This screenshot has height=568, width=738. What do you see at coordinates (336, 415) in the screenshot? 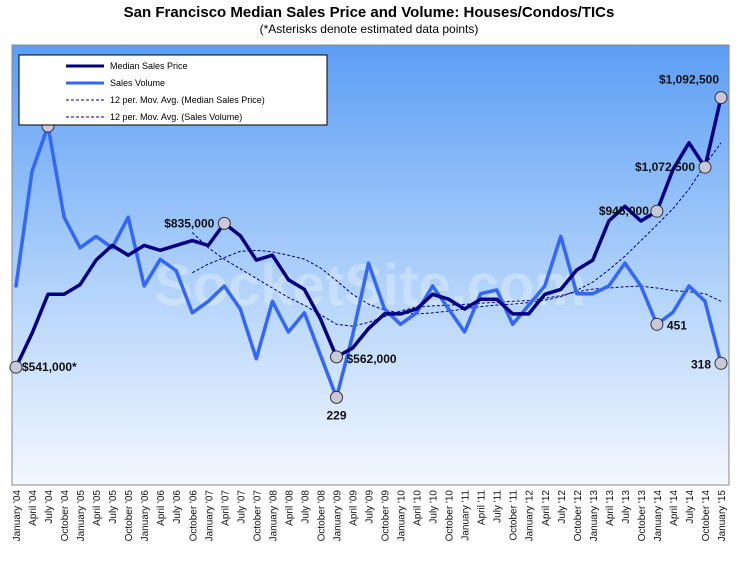
I see `data-label: 229` at bounding box center [336, 415].